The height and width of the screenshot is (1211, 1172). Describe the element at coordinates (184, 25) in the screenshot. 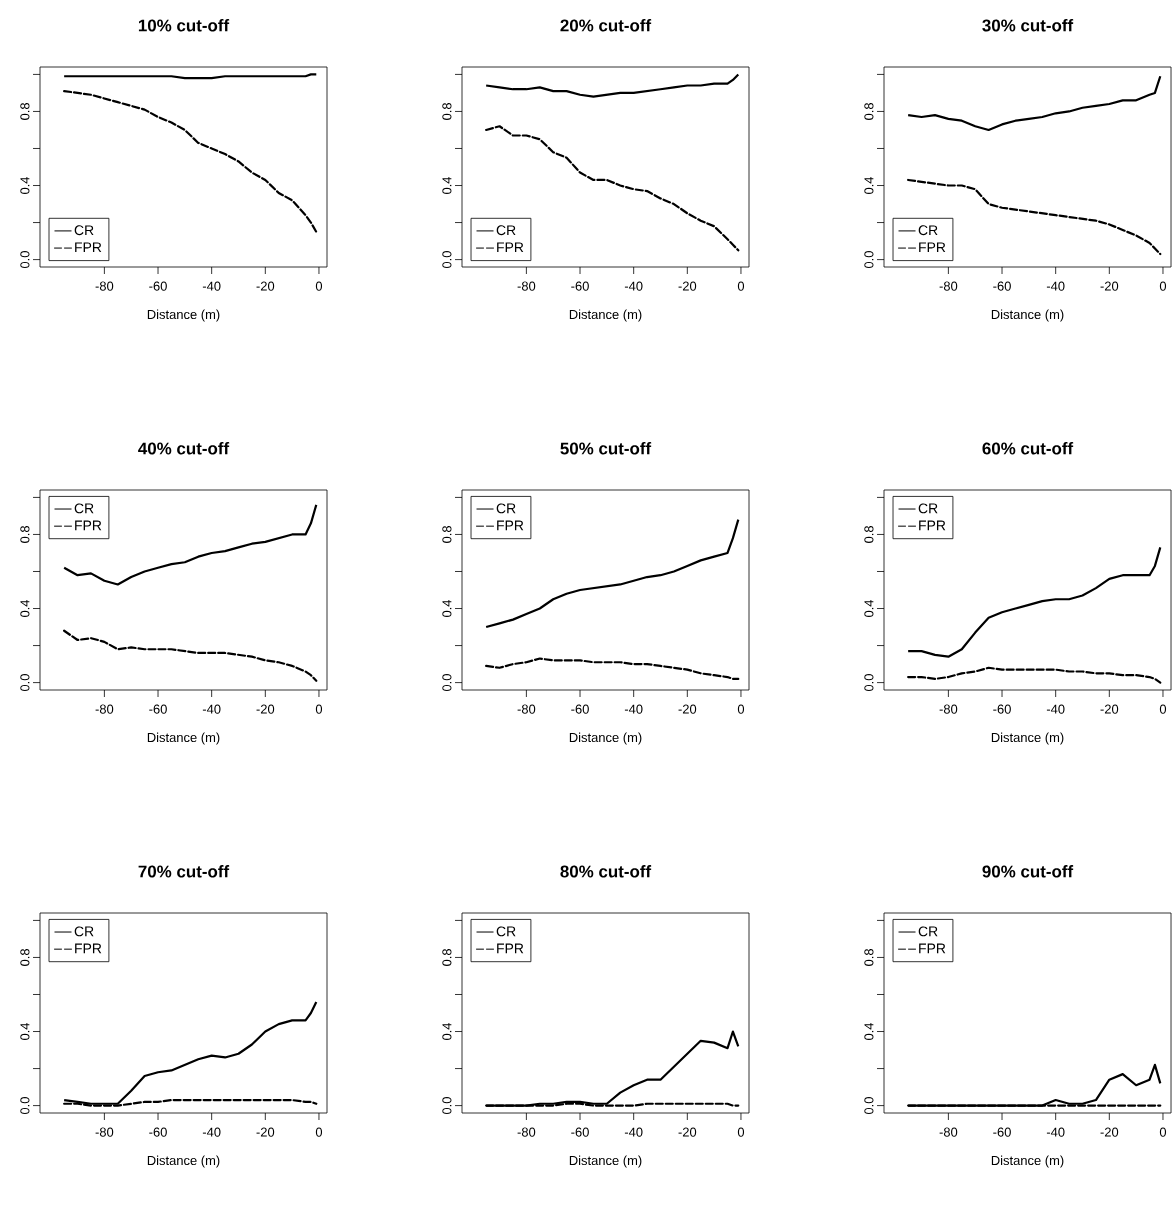

I see `chart-title: 10% cut-off` at that location.